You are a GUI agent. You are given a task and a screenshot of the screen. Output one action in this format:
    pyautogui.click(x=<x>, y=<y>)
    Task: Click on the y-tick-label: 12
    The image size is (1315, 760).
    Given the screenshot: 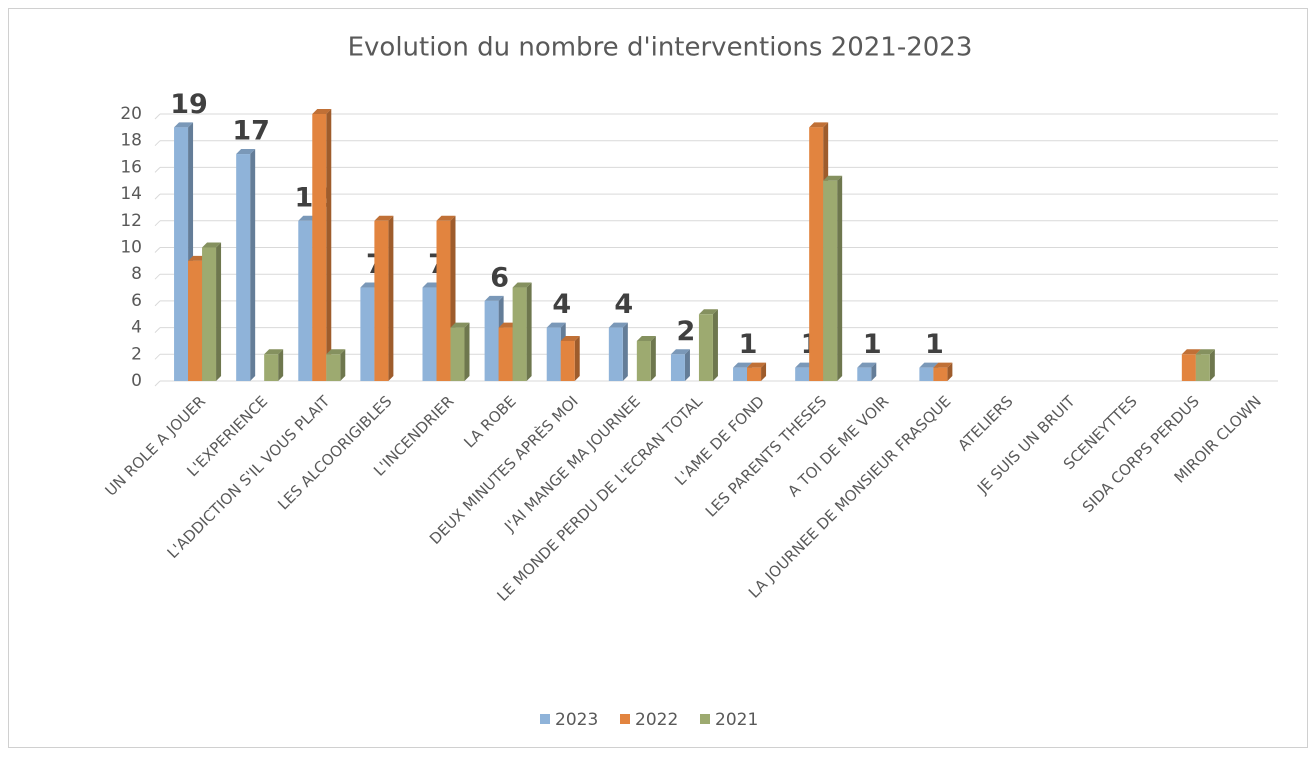 What is the action you would take?
    pyautogui.click(x=131, y=221)
    